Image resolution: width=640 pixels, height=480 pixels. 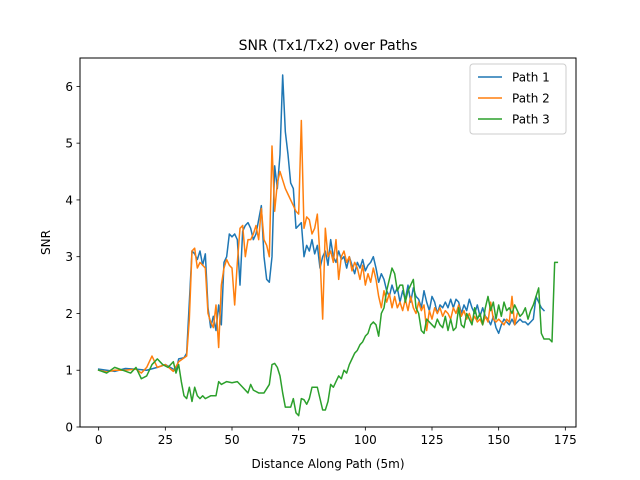 I want to click on y-tick-label: 6, so click(x=69, y=87).